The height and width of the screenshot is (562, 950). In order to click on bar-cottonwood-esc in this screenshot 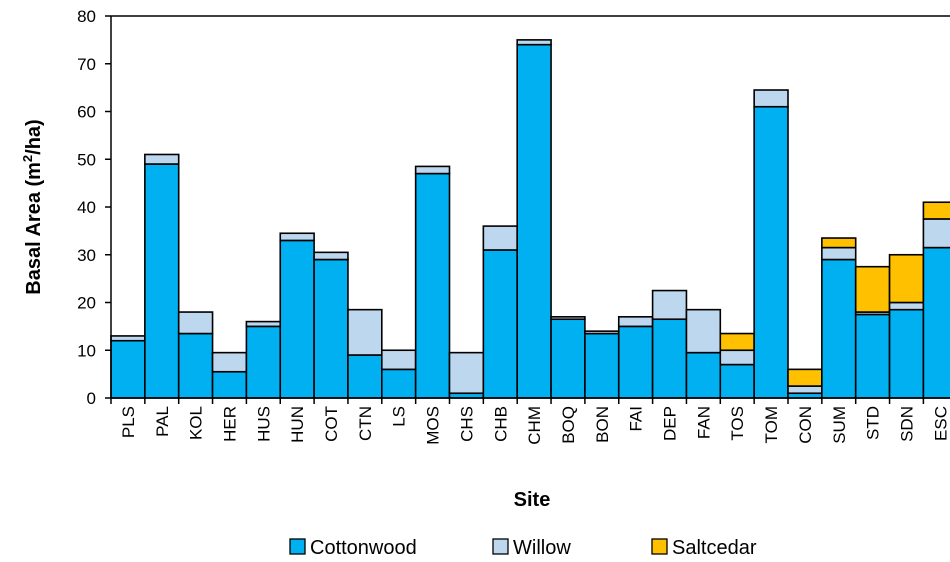, I will do `click(936, 322)`.